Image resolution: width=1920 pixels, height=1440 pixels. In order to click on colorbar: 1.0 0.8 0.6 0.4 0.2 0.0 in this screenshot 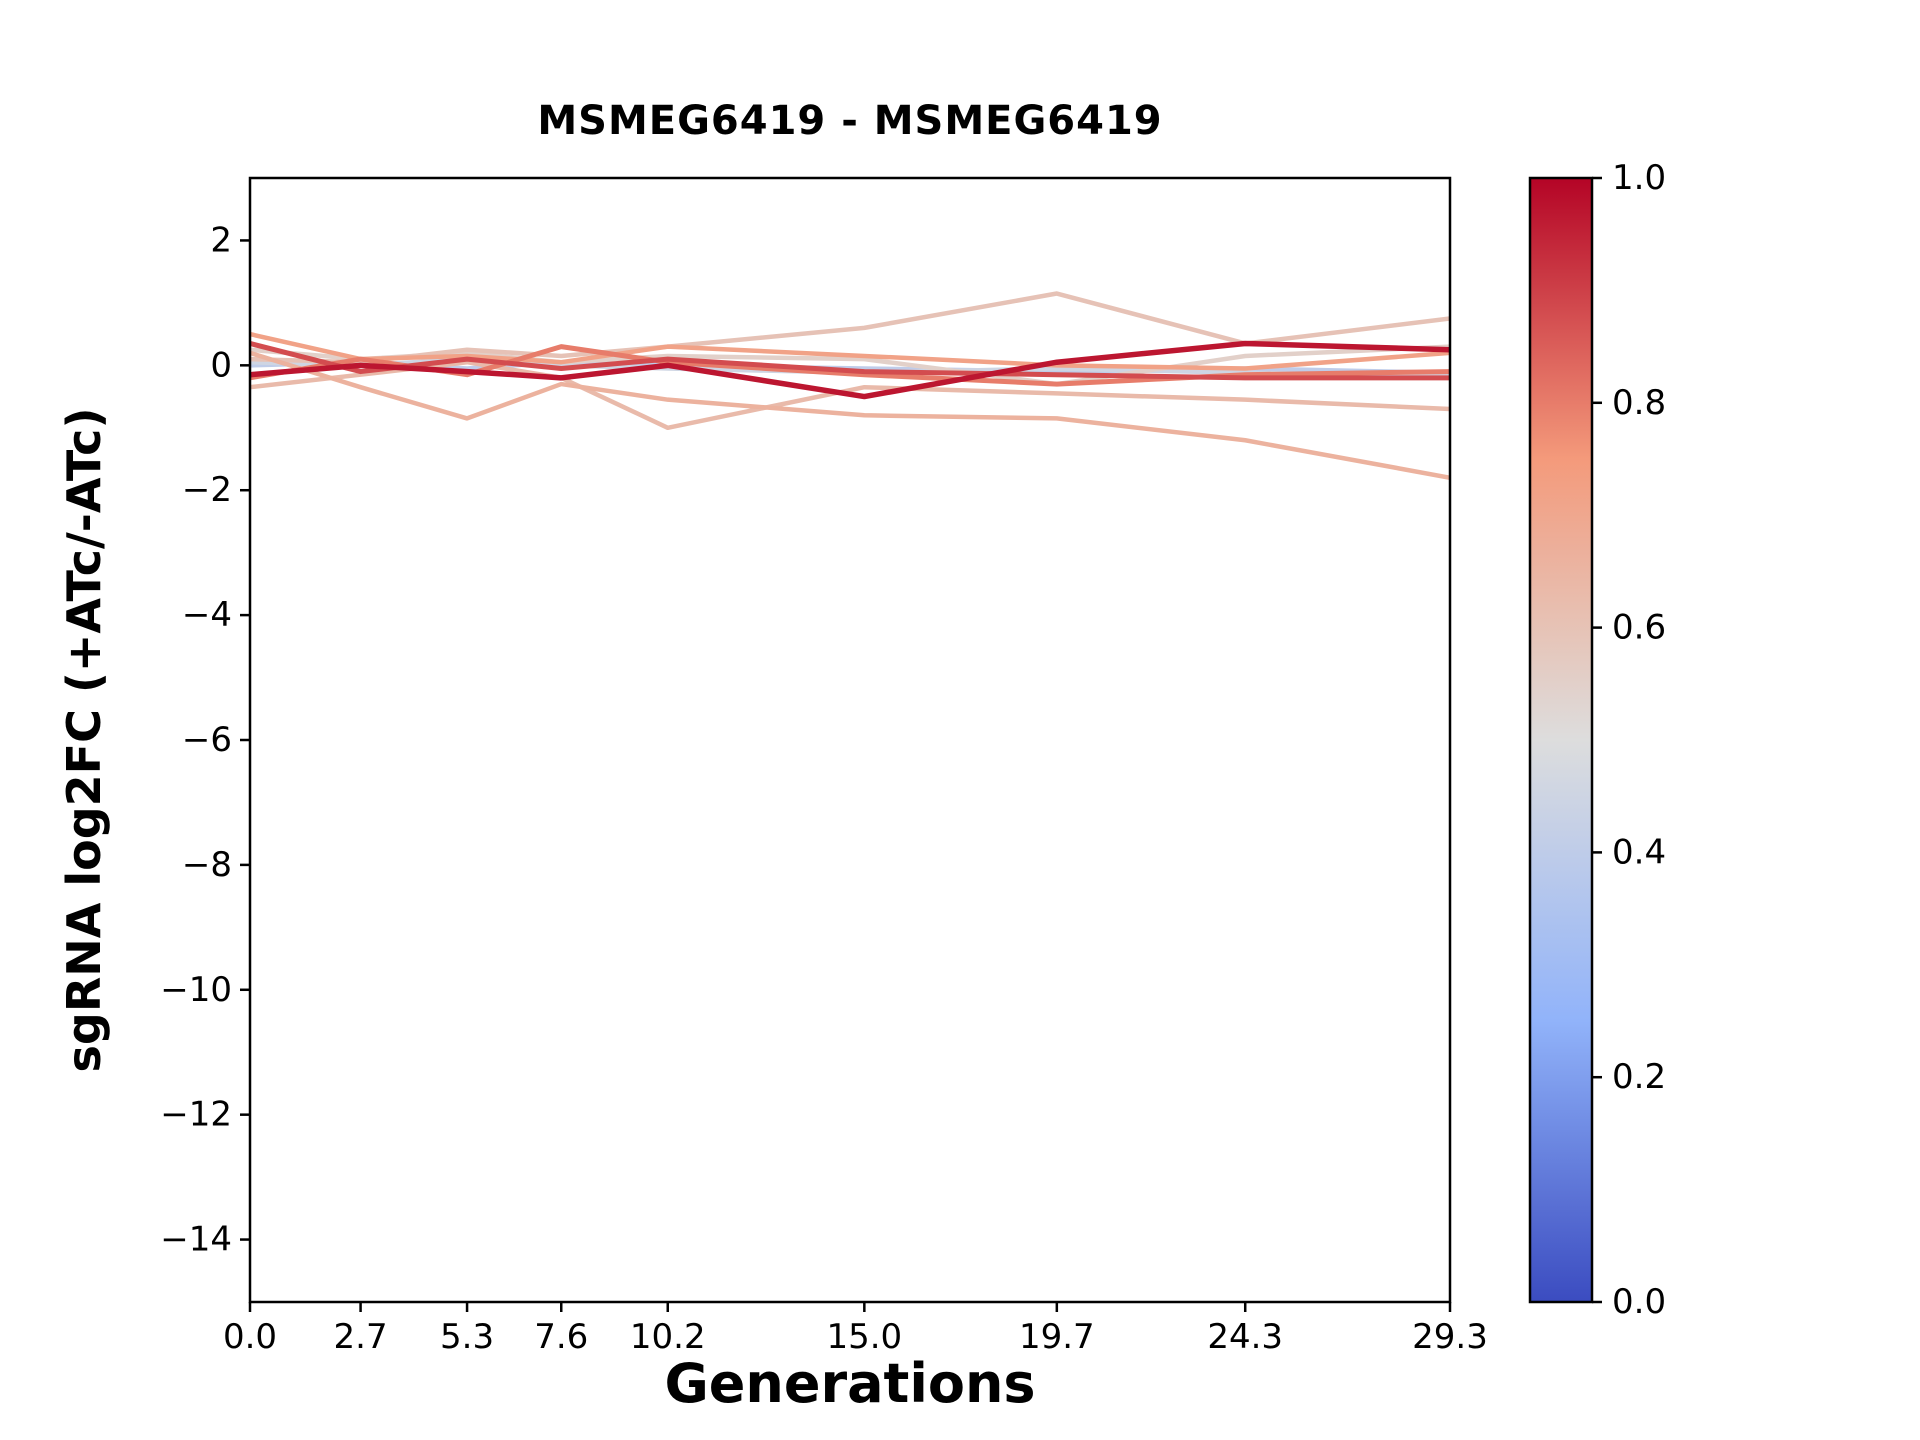, I will do `click(1597, 740)`.